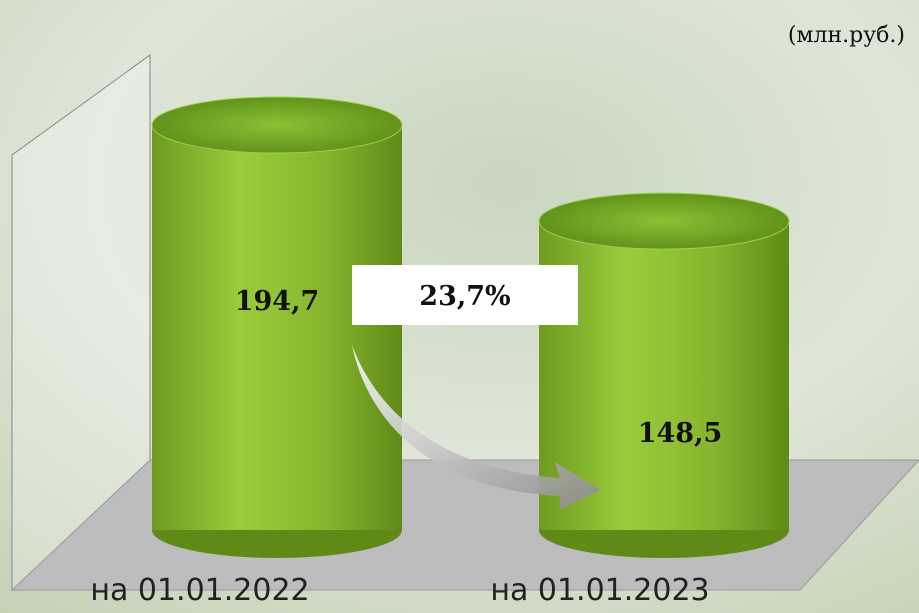 The height and width of the screenshot is (613, 919). What do you see at coordinates (199, 590) in the screenshot?
I see `x-tick-label: на 01.01.2022` at bounding box center [199, 590].